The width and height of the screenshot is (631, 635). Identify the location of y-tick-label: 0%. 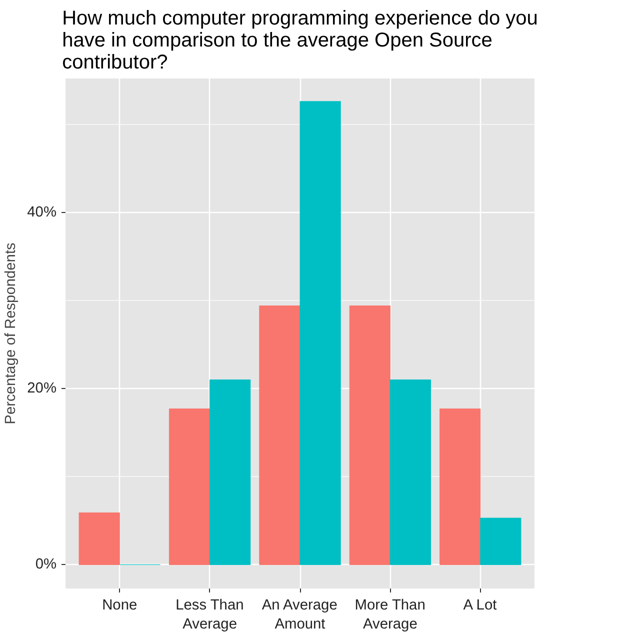
(46, 564).